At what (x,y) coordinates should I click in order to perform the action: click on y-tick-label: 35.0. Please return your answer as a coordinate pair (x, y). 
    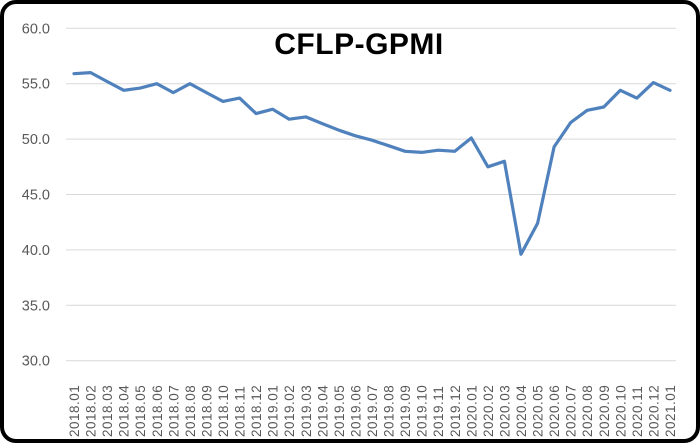
    Looking at the image, I should click on (36, 306).